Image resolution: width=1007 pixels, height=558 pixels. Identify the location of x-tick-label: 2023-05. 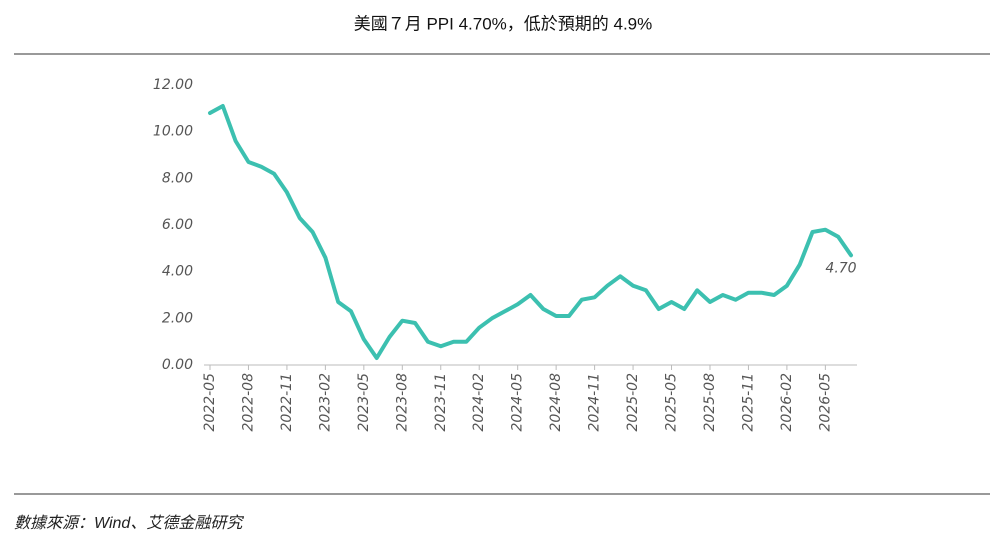
(364, 402).